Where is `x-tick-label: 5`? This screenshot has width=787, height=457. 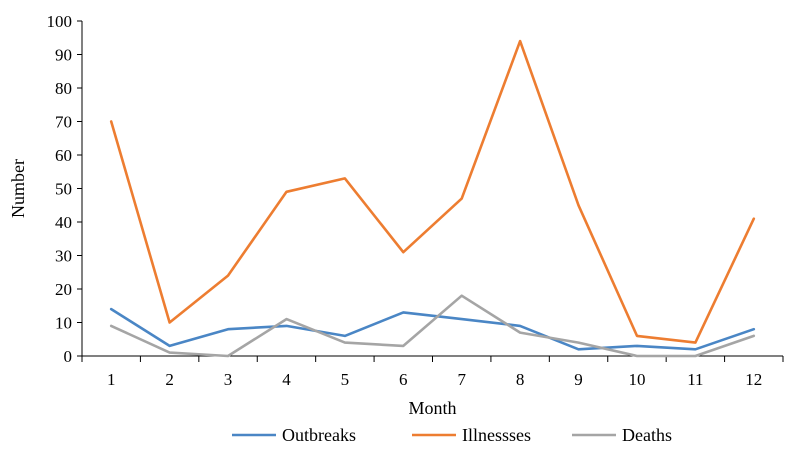
x-tick-label: 5 is located at coordinates (345, 379).